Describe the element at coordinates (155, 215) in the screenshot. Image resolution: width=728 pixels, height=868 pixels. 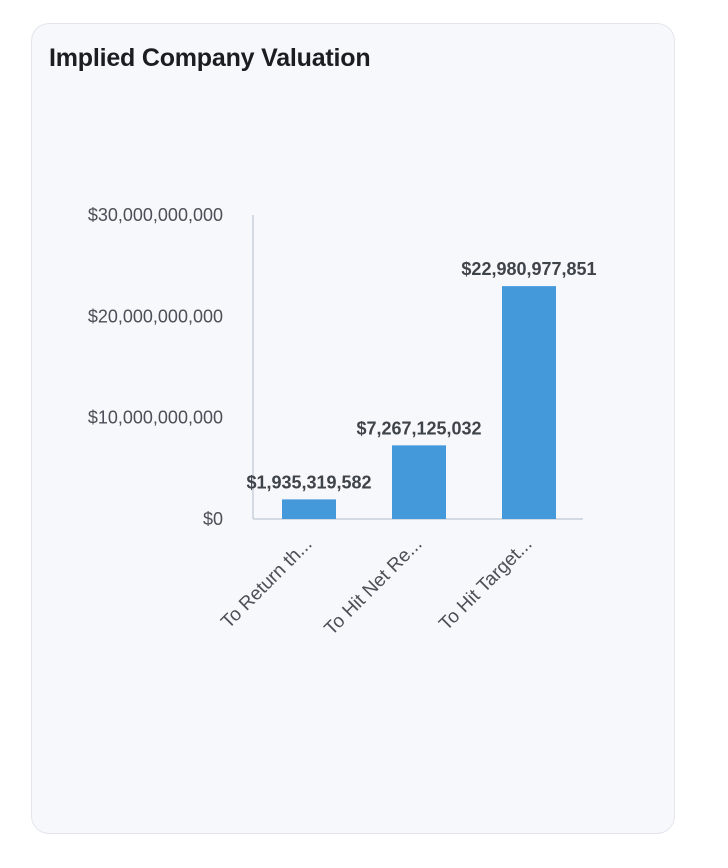
I see `y-tick-label: $30,000,000,000` at that location.